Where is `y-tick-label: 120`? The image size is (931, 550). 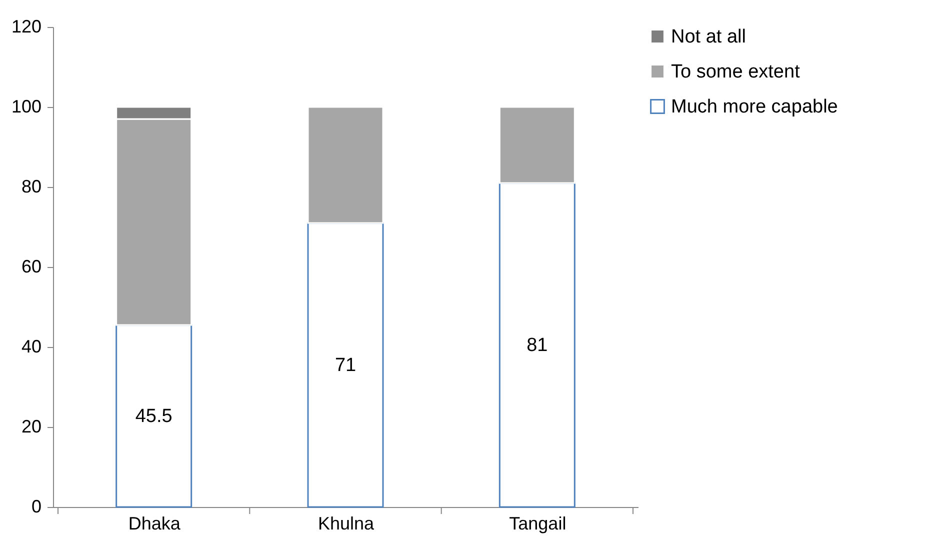 y-tick-label: 120 is located at coordinates (26, 26).